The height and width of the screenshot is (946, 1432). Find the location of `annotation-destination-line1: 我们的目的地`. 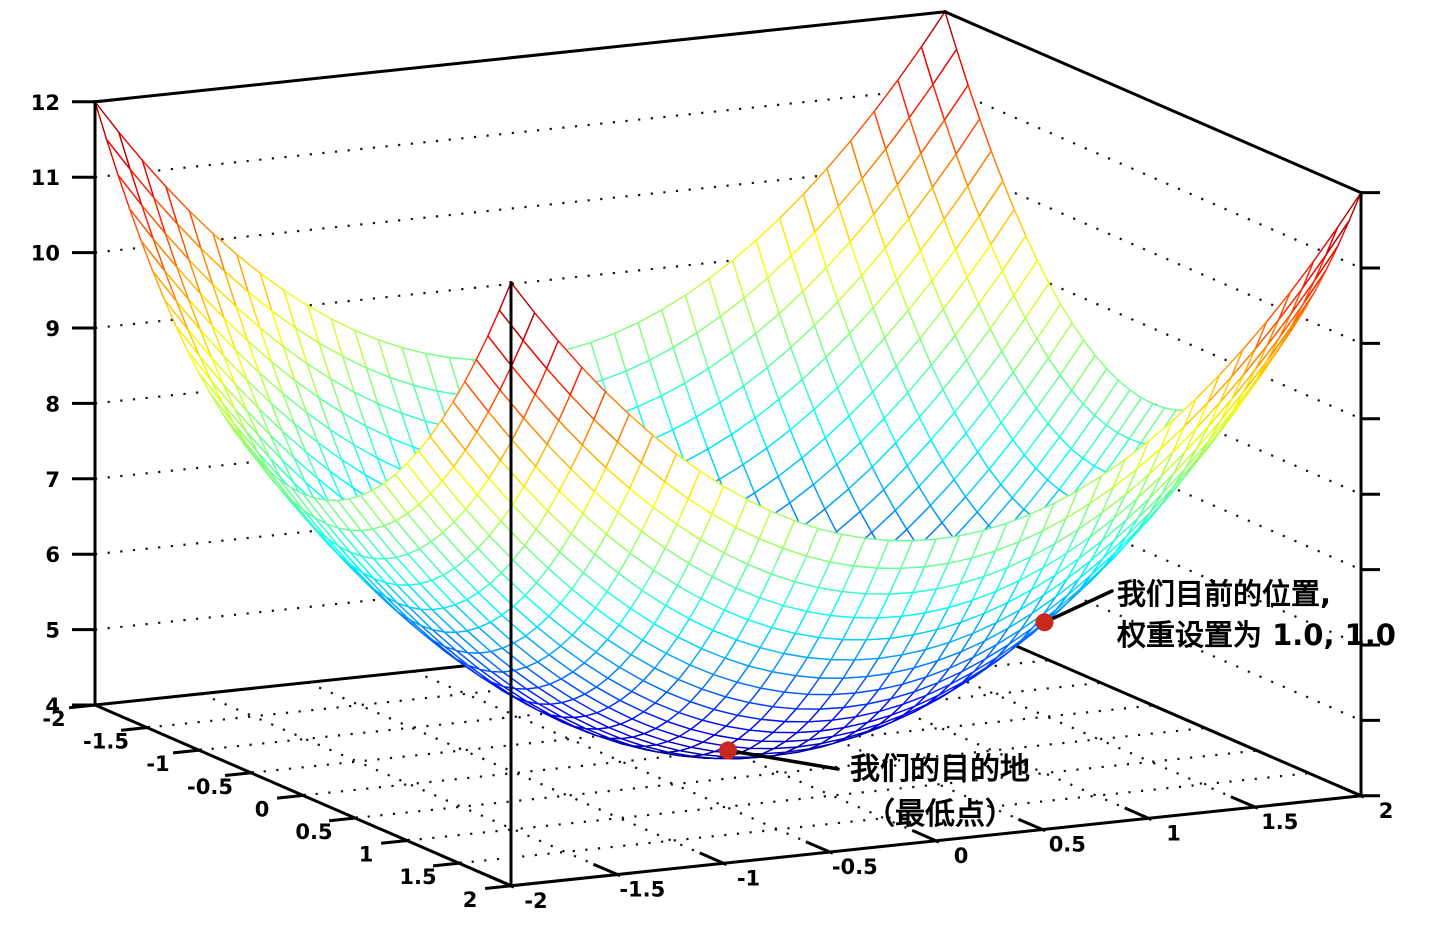

annotation-destination-line1: 我们的目的地 is located at coordinates (940, 769).